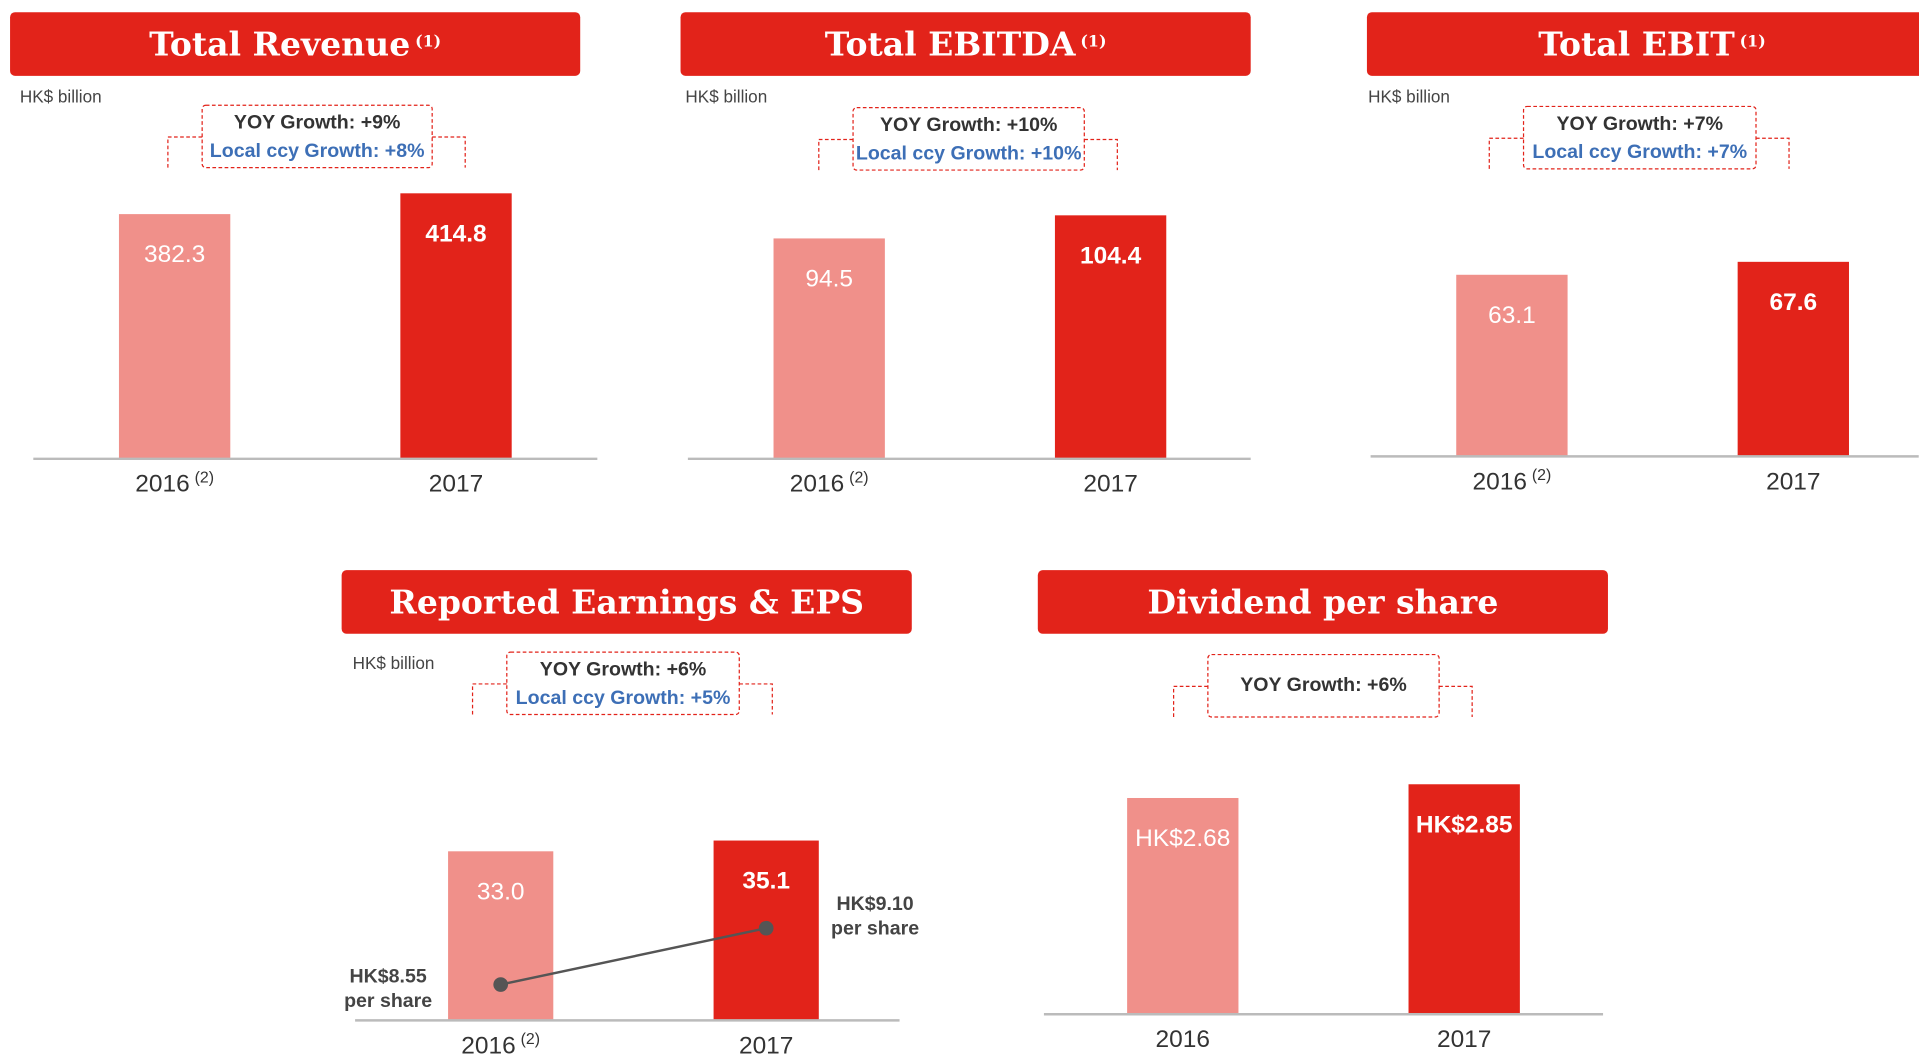  I want to click on annotation-text: YOY Growth: +9%, so click(317, 123).